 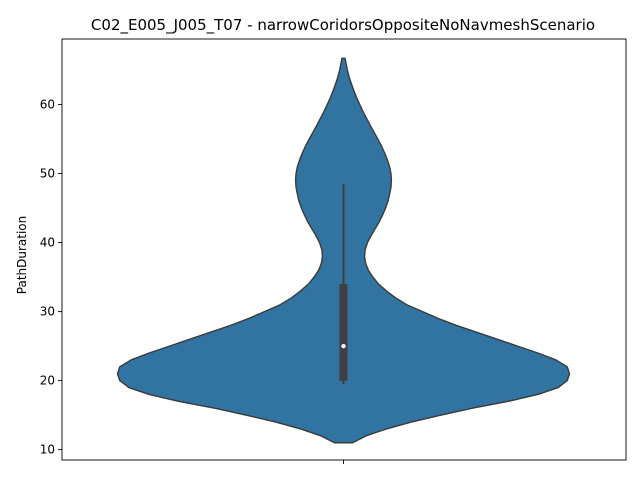 I want to click on y-tick-label: 10, so click(x=47, y=450).